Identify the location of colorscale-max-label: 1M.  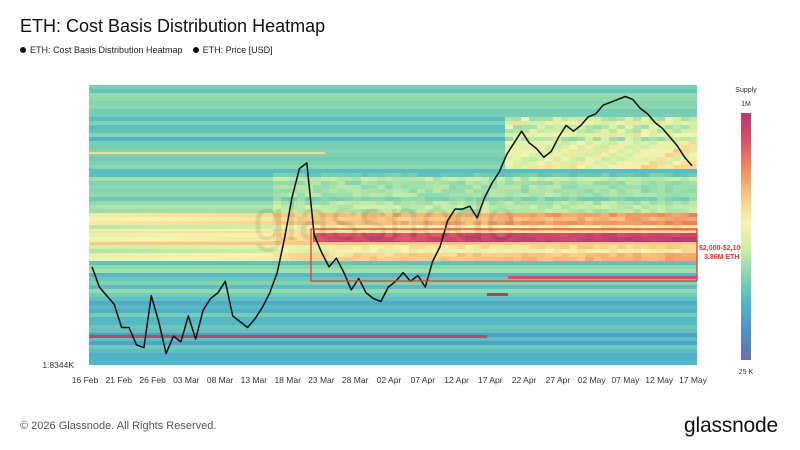
(746, 104).